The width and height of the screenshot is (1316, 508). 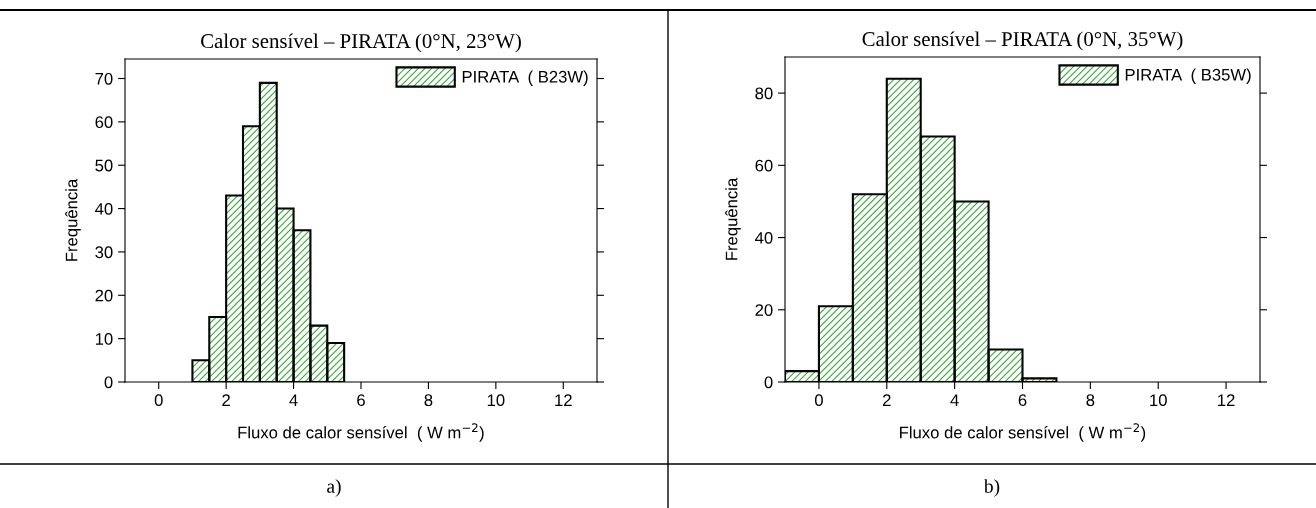 I want to click on chart-title: Calor sensível – PIRATA (0°N, 23°W), so click(x=361, y=43).